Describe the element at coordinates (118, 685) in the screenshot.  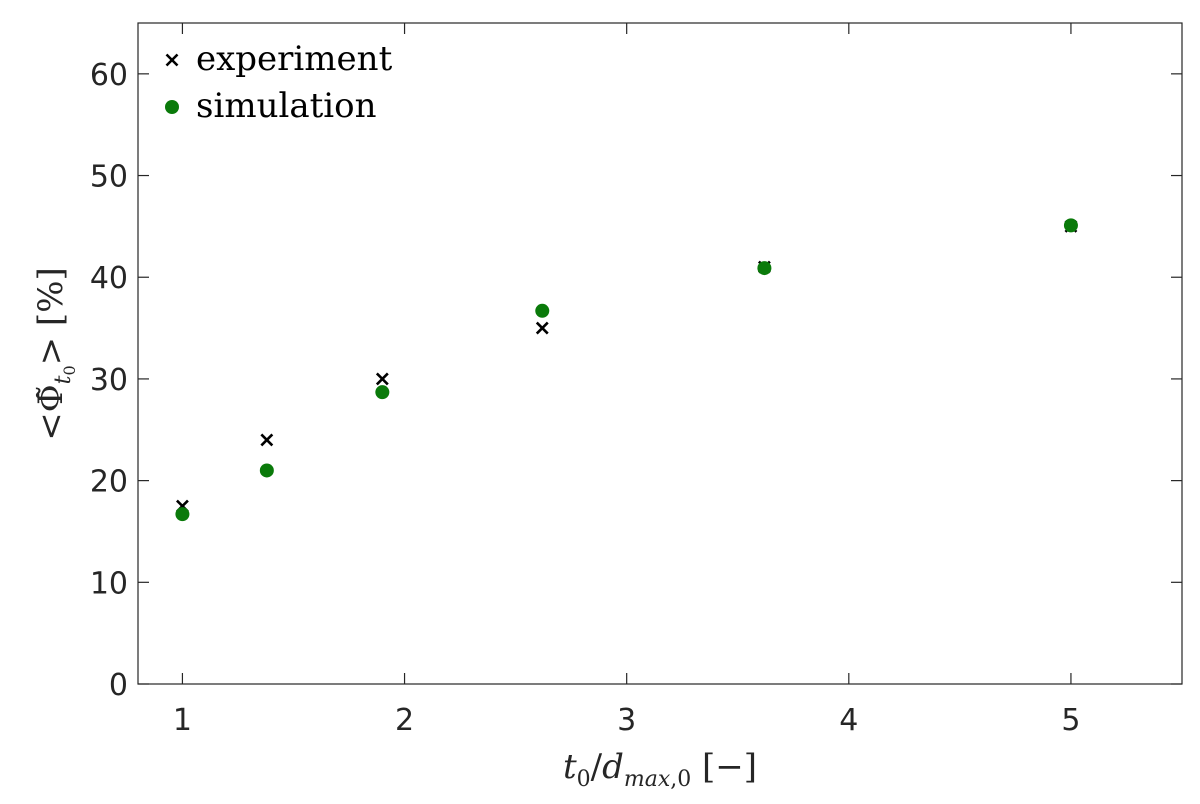
I see `y-tick-label: 0` at that location.